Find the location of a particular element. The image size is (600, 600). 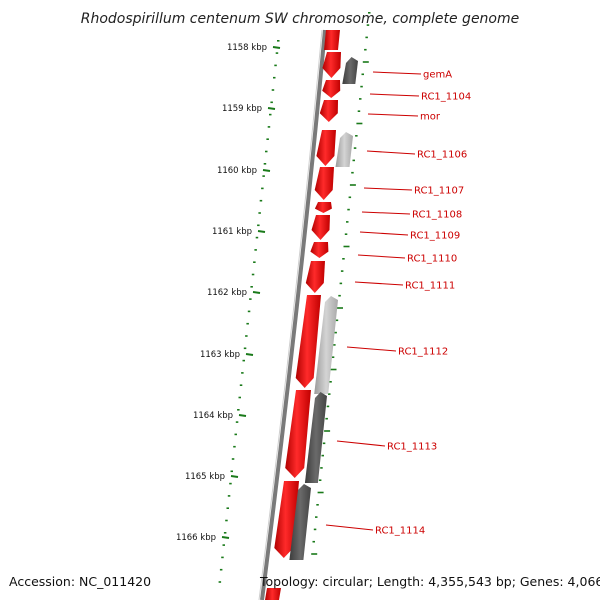

gene-label: RC1_1108 is located at coordinates (437, 215).